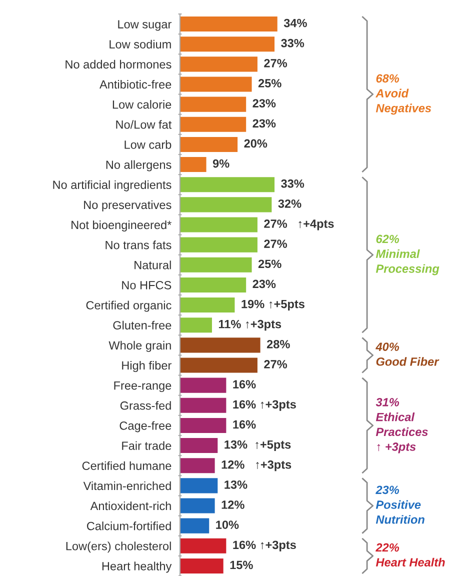 Image resolution: width=473 pixels, height=576 pixels. I want to click on y-tick-label: Grass-fed, so click(145, 405).